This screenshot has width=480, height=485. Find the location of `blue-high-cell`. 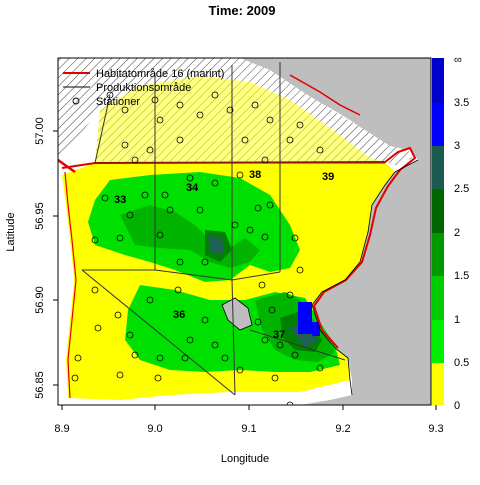

blue-high-cell is located at coordinates (305, 318).